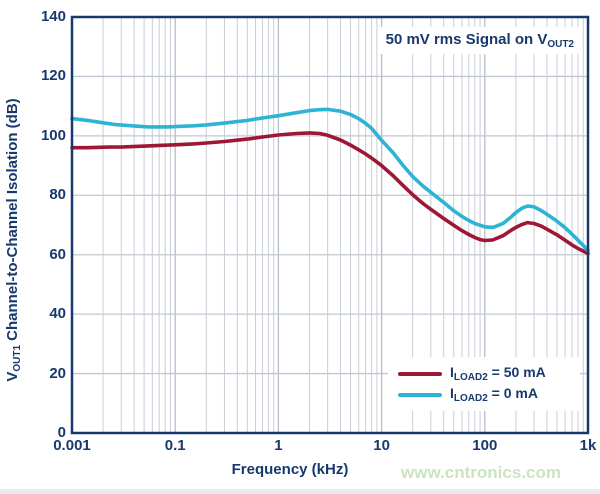 The image size is (600, 494). Describe the element at coordinates (57, 195) in the screenshot. I see `y-tick-label-80: 80` at that location.